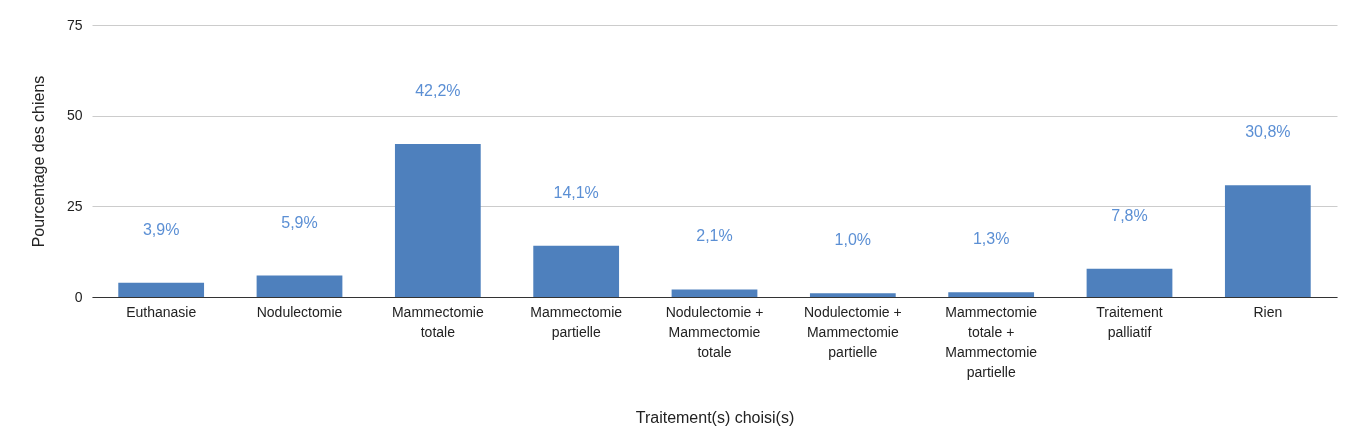 The image size is (1359, 435). Describe the element at coordinates (299, 311) in the screenshot. I see `x-tick-label: Nodulectomie` at that location.